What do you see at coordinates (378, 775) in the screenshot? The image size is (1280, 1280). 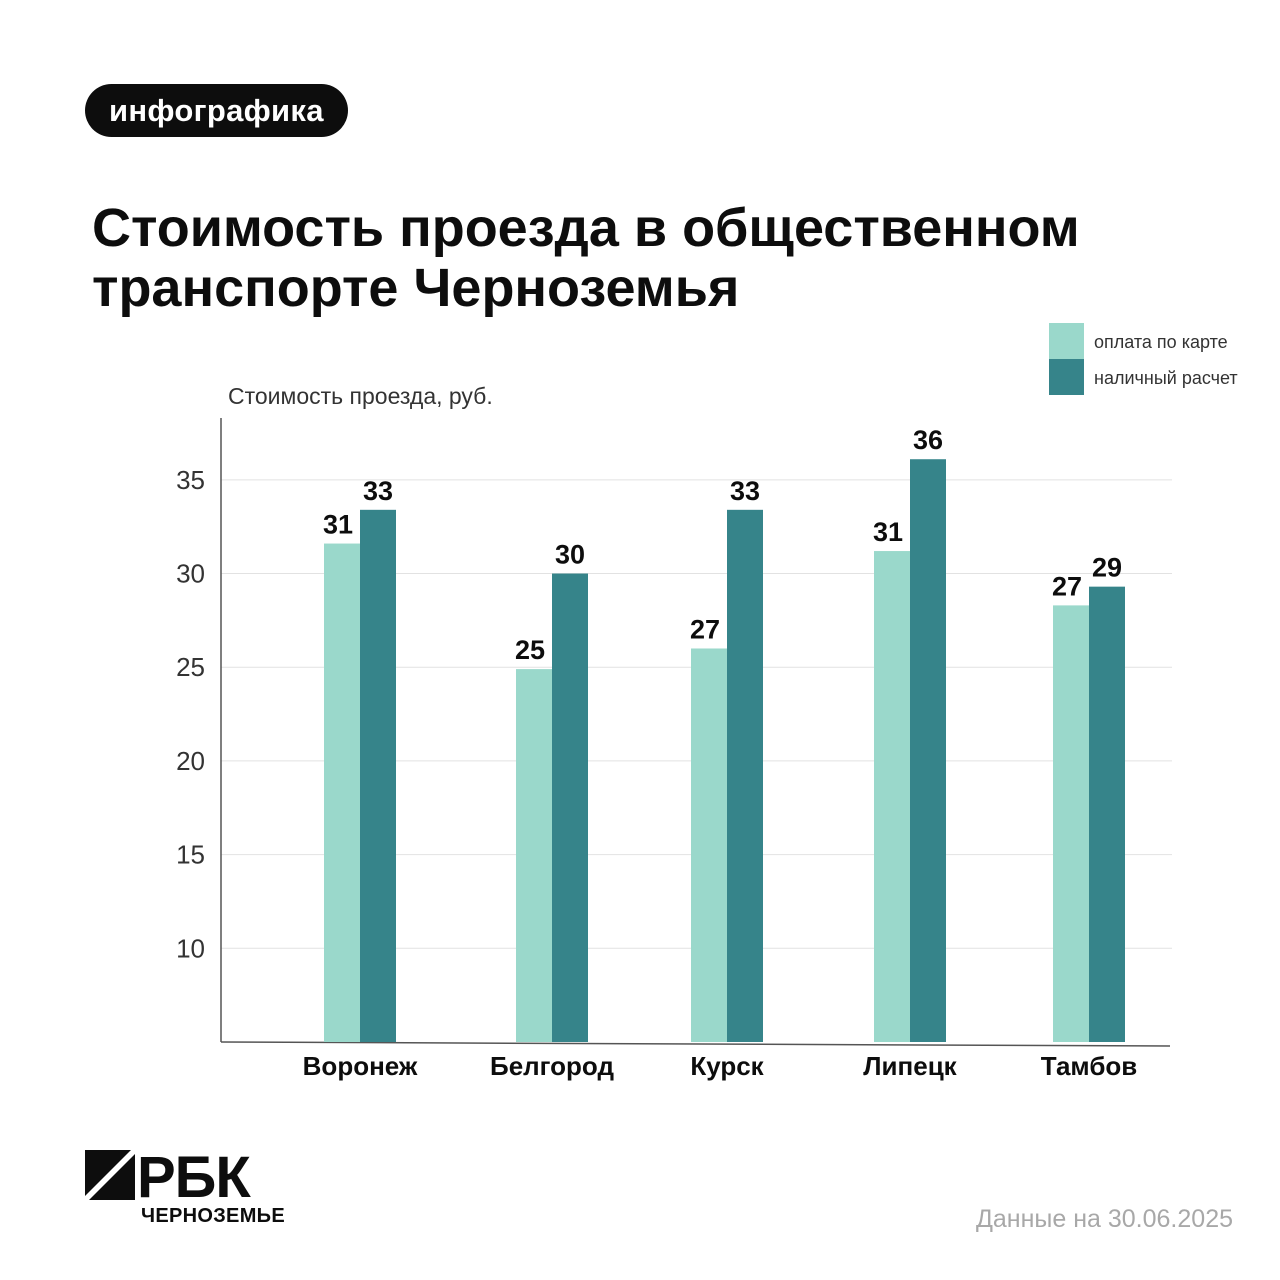 I see `bar-Воронеж-cash` at bounding box center [378, 775].